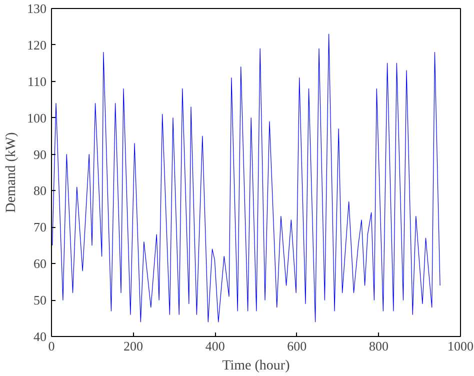 This screenshot has width=474, height=376. What do you see at coordinates (37, 81) in the screenshot?
I see `y-tick-label: 110` at bounding box center [37, 81].